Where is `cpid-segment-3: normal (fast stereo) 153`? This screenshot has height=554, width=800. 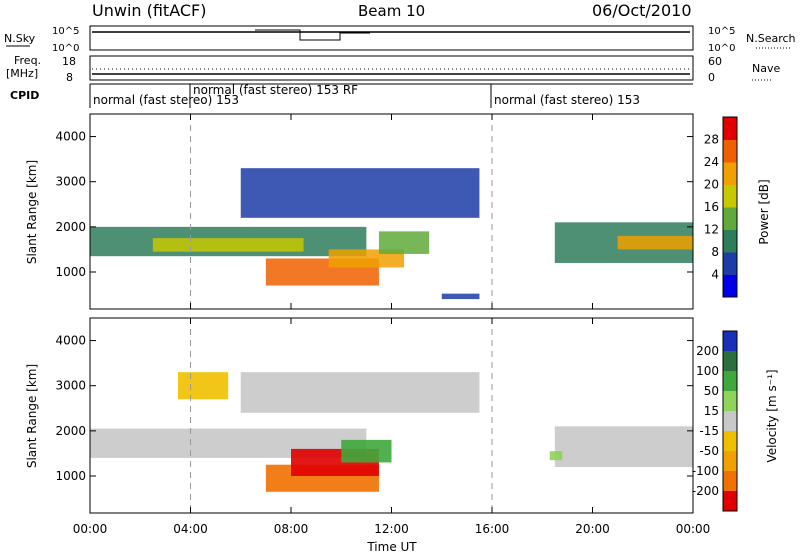 cpid-segment-3: normal (fast stereo) 153 is located at coordinates (567, 100).